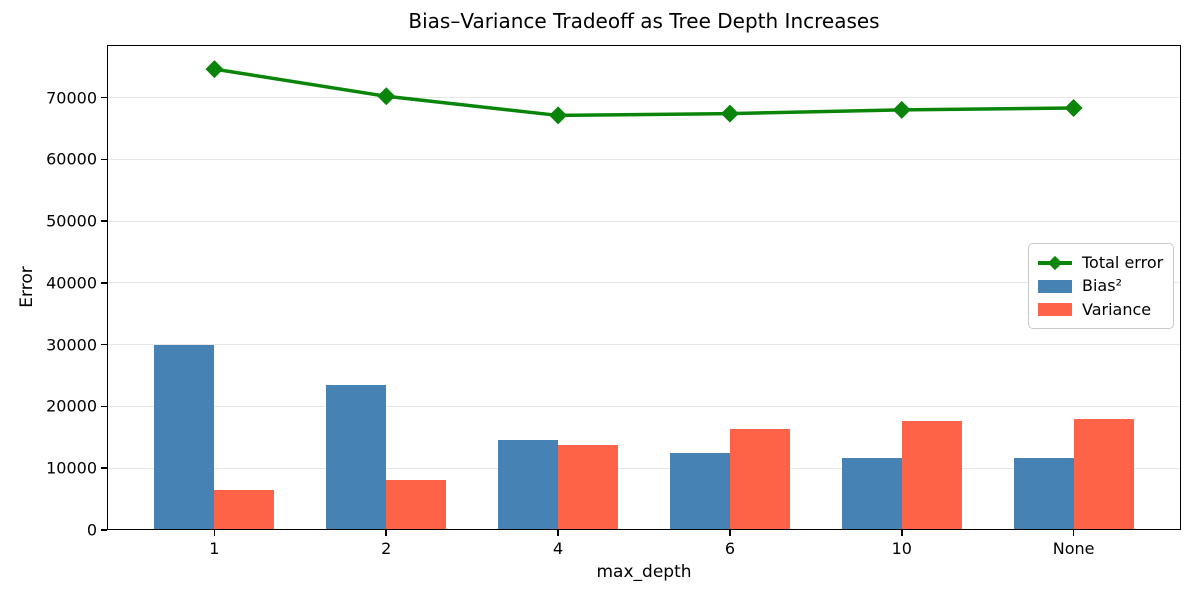  Describe the element at coordinates (214, 548) in the screenshot. I see `x-tick-label: 1` at that location.